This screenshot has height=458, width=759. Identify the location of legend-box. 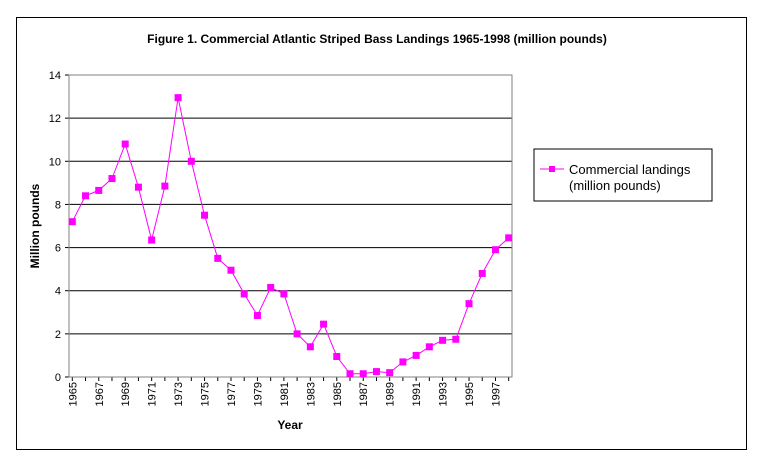
(623, 175).